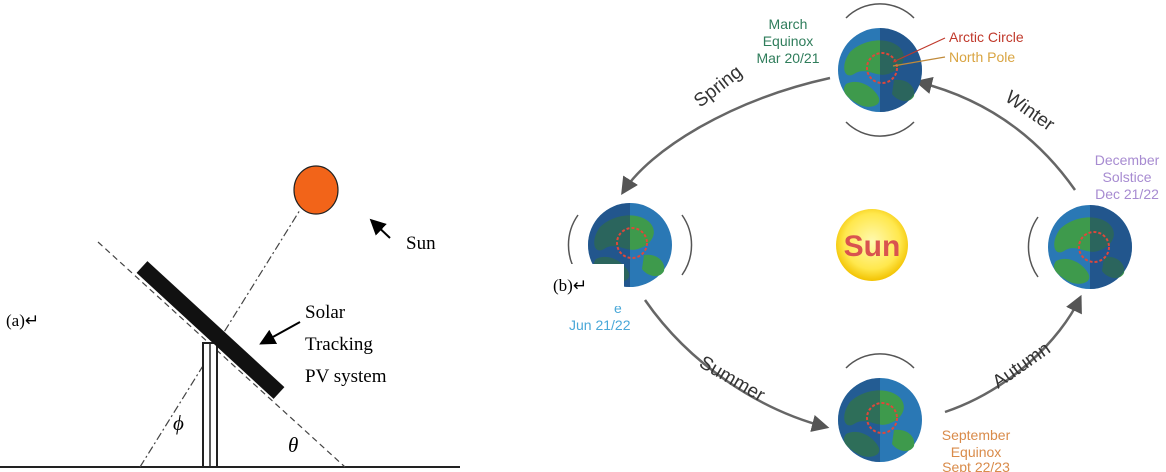  I want to click on arctic-circle-pointer, so click(919, 50).